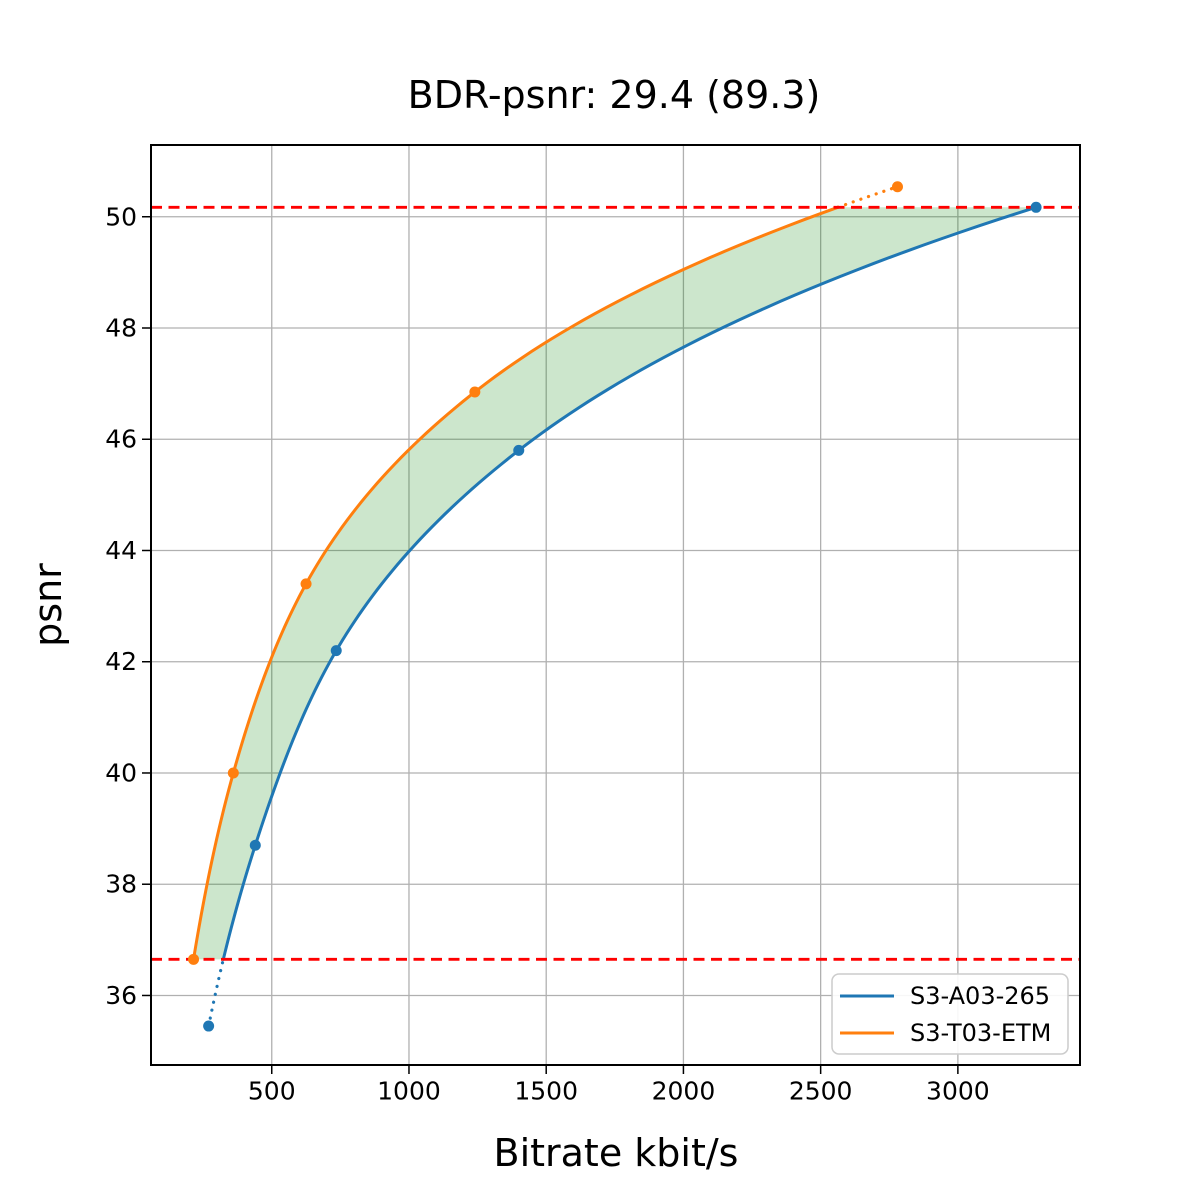  I want to click on curve-dotted-s3-t03-etm, so click(868, 197).